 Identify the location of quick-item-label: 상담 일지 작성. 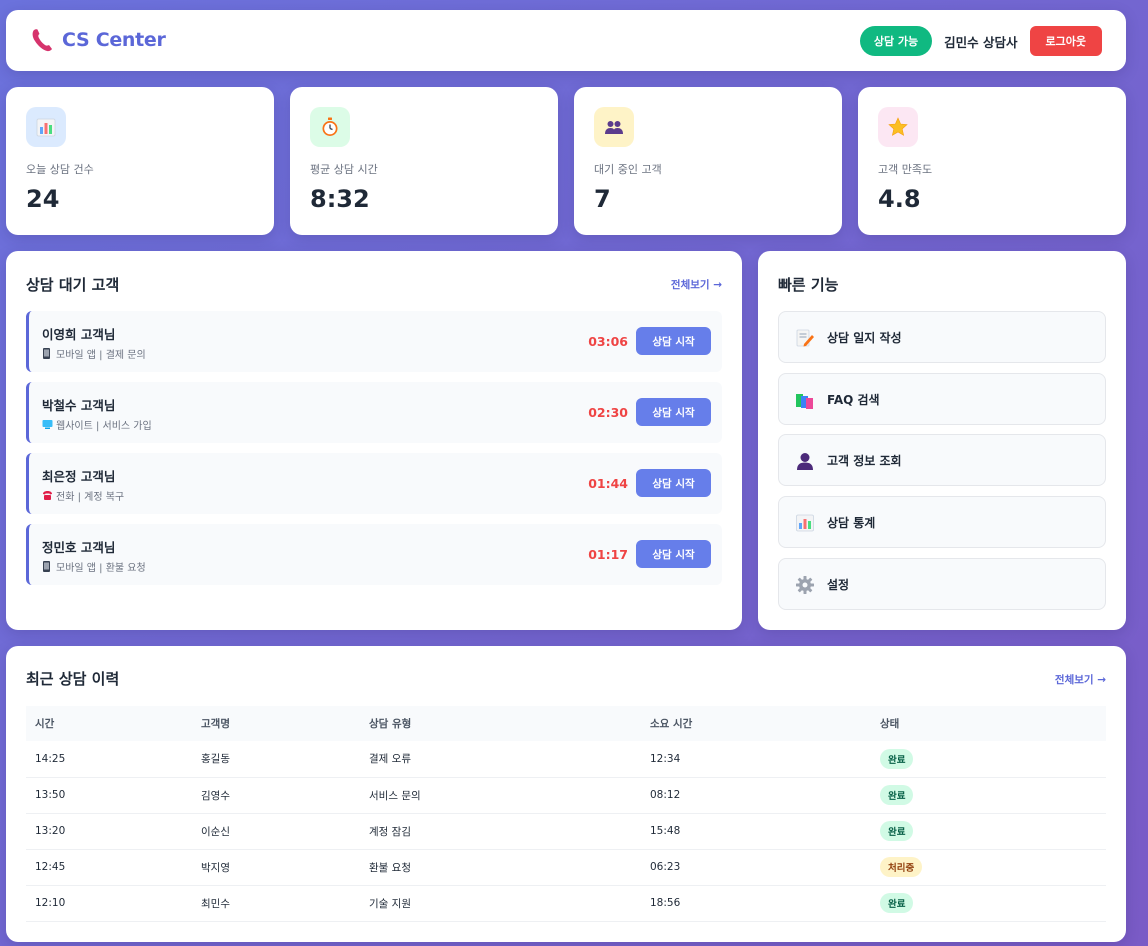
(864, 338).